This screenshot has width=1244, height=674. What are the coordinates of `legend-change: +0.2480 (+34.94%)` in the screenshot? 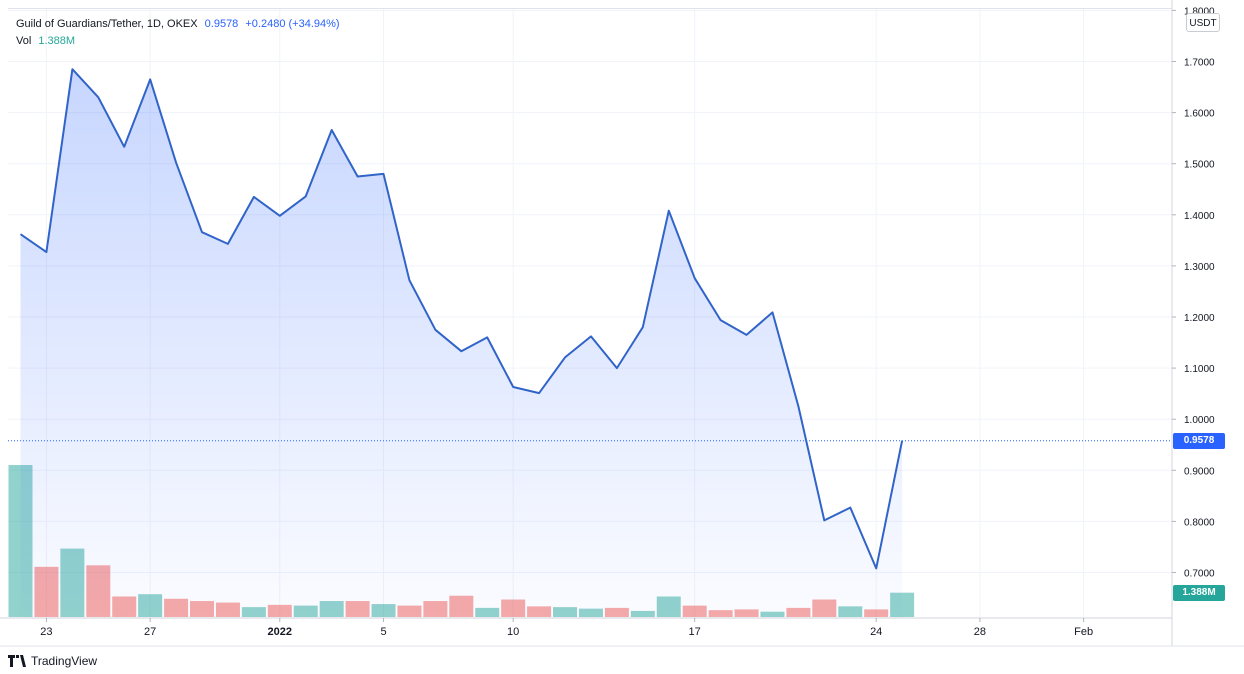 It's located at (292, 24).